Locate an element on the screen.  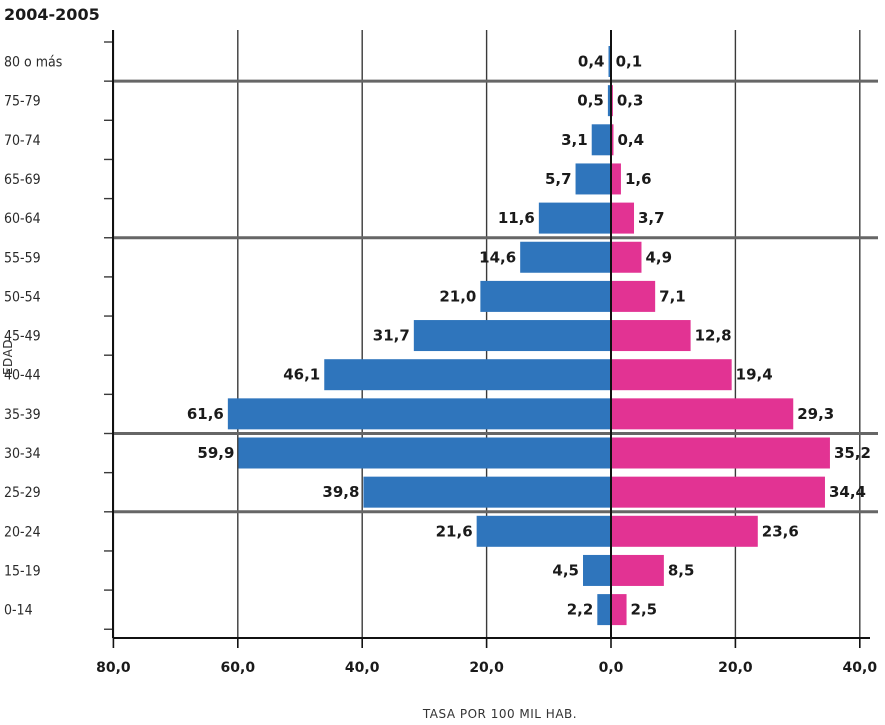
value-label-right-9: 29,3 is located at coordinates (815, 414).